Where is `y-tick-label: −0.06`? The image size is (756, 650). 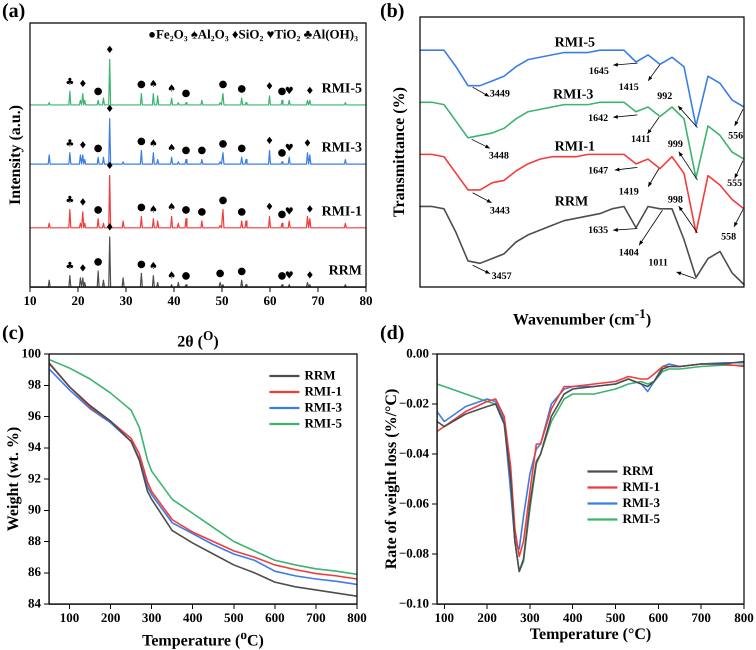 y-tick-label: −0.06 is located at coordinates (414, 502).